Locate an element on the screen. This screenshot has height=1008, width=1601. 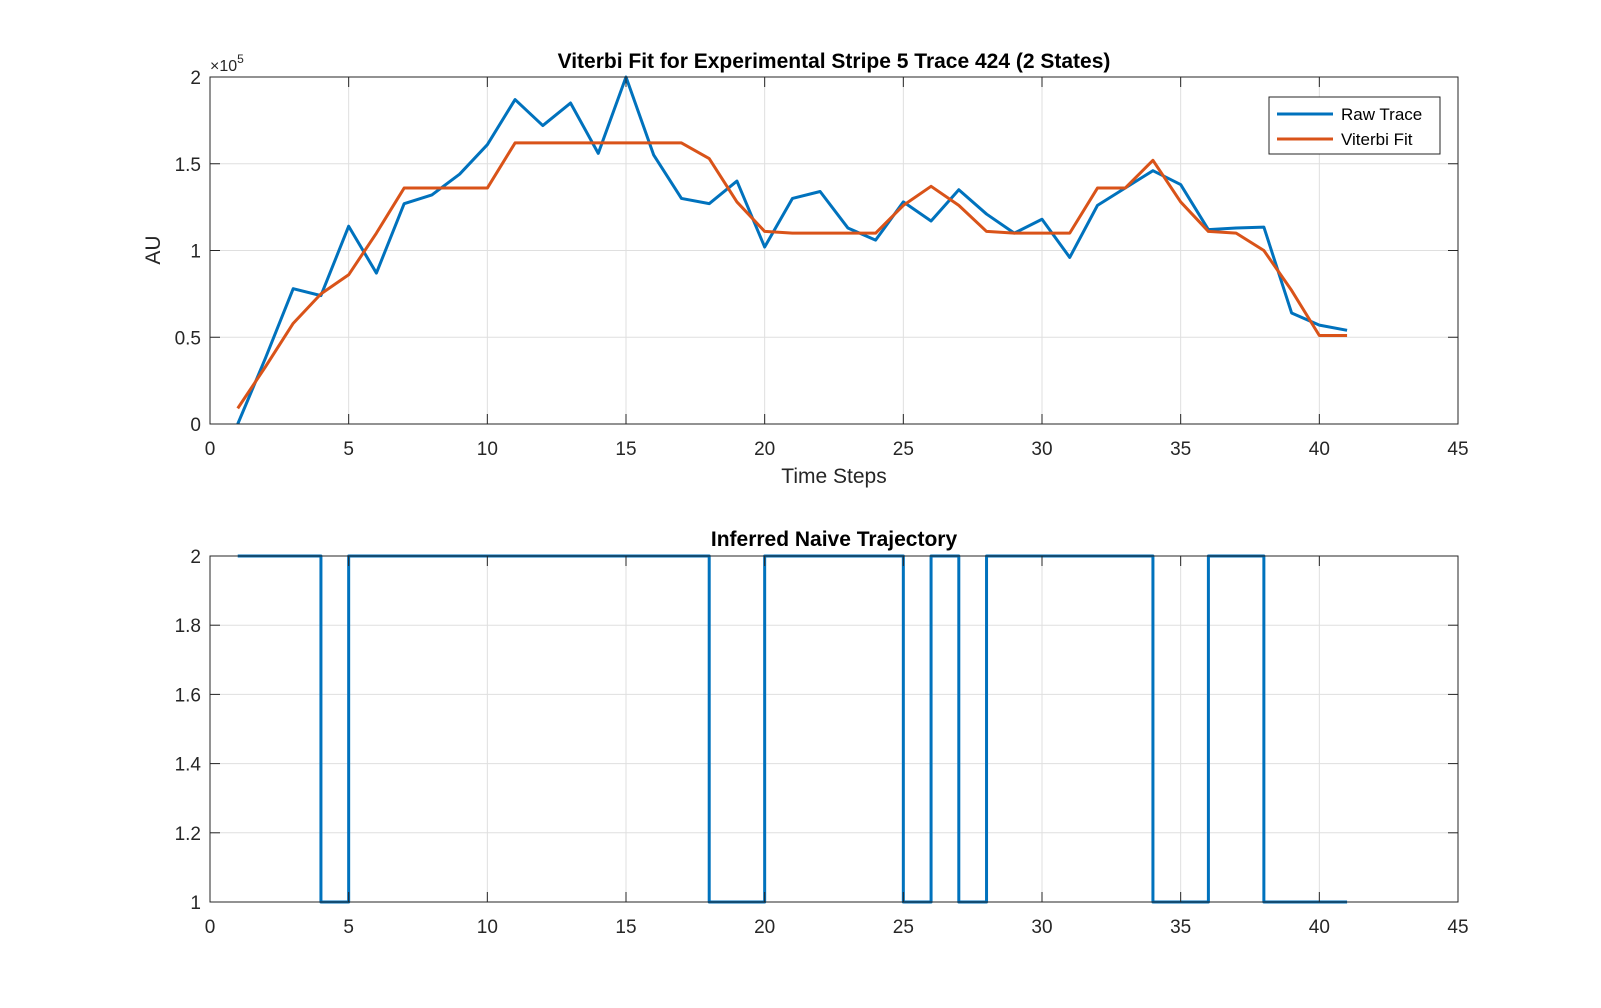
bottom-x-tick-label: 45 is located at coordinates (1457, 927).